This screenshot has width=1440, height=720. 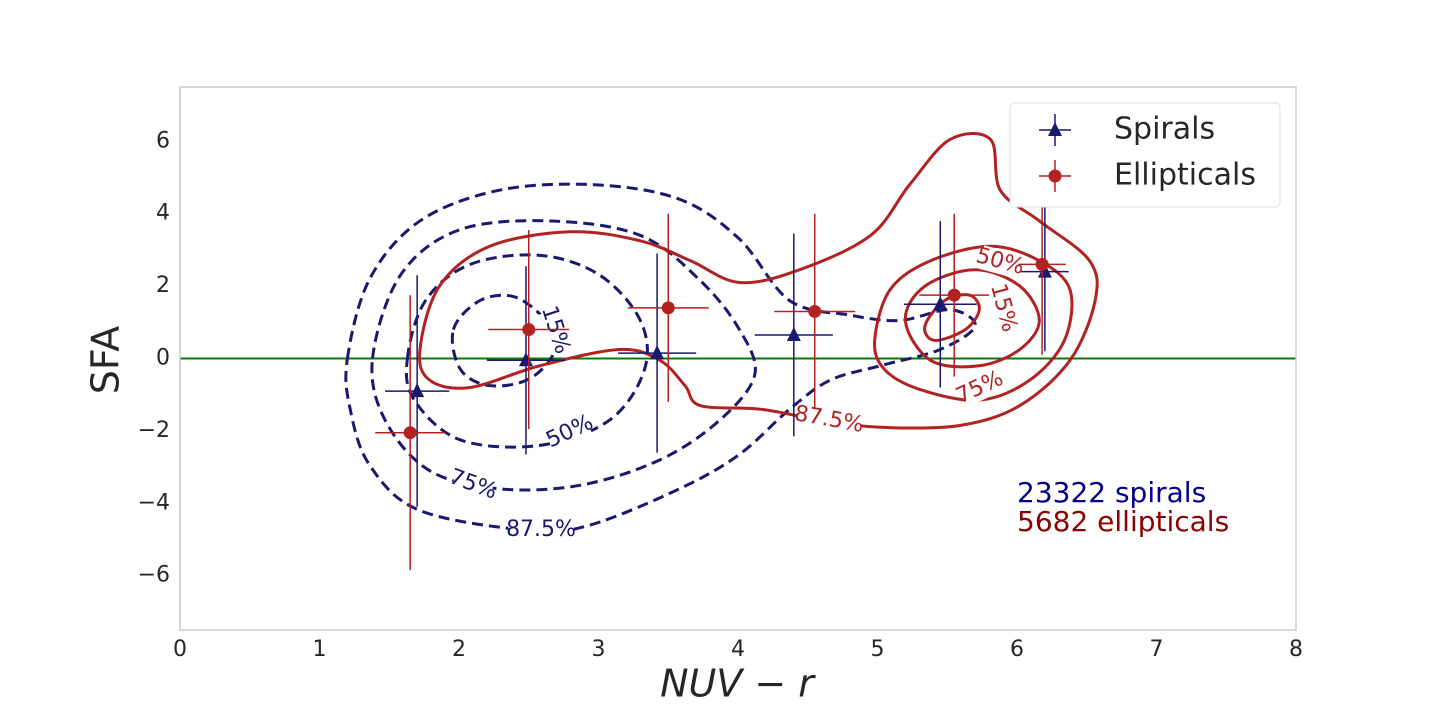 I want to click on contour-label: 87.5%, so click(x=541, y=529).